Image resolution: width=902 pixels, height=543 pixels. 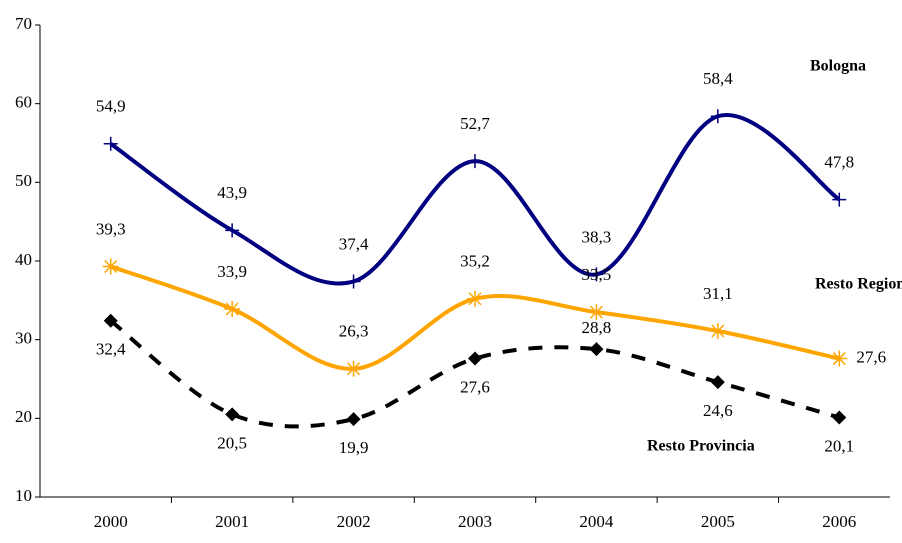 I want to click on series-name: Resto Regione, so click(x=858, y=284).